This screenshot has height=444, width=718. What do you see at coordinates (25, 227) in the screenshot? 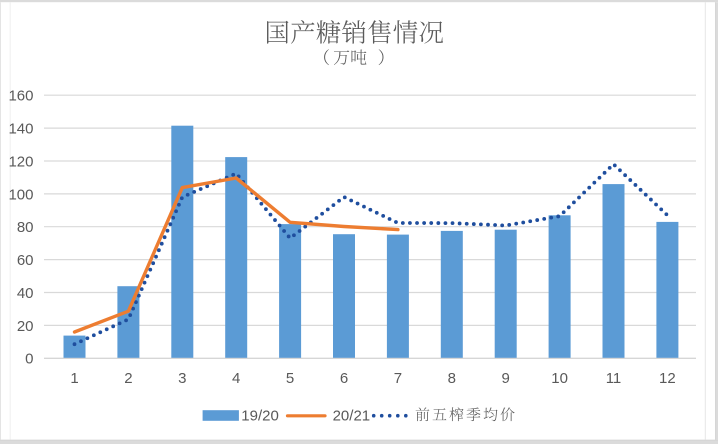
I see `svg-text: 80` at bounding box center [25, 227].